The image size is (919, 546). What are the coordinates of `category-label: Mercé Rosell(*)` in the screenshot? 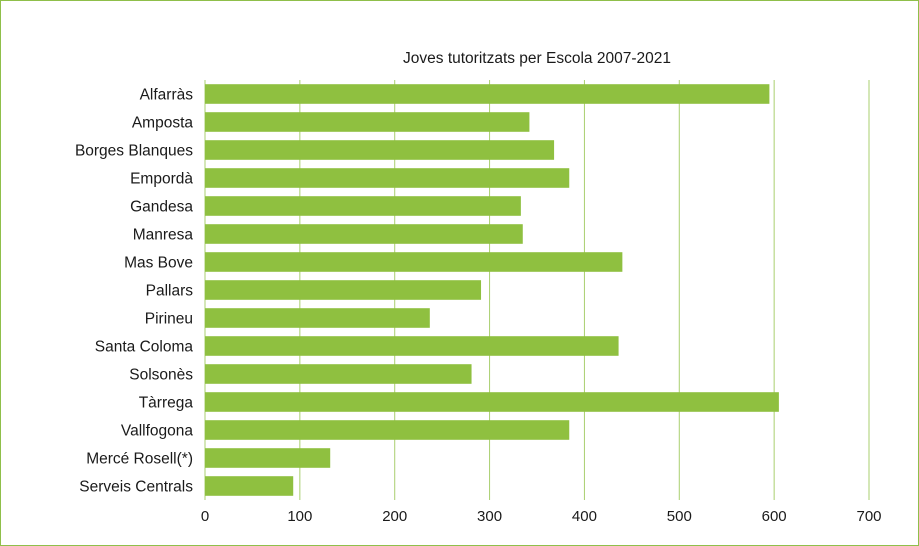 It's located at (139, 459).